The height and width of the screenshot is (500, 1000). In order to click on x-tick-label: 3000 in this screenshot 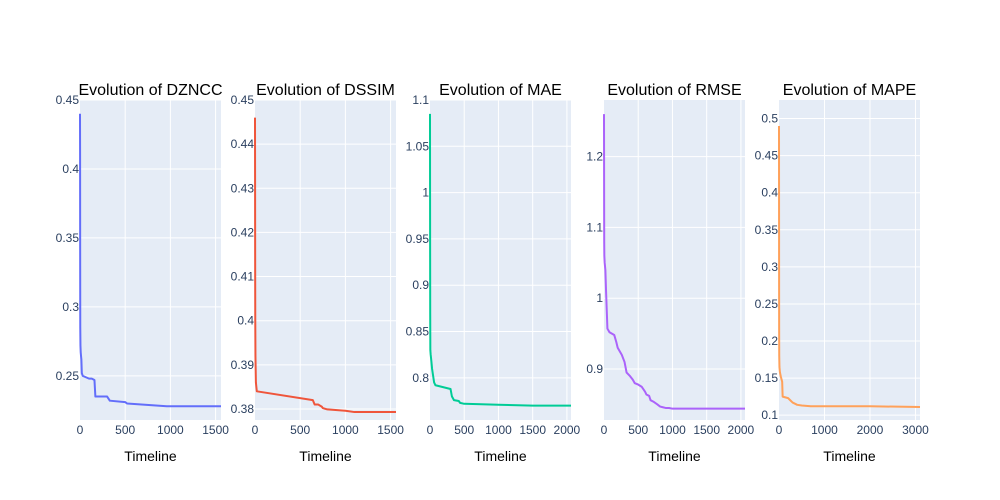, I will do `click(915, 430)`.